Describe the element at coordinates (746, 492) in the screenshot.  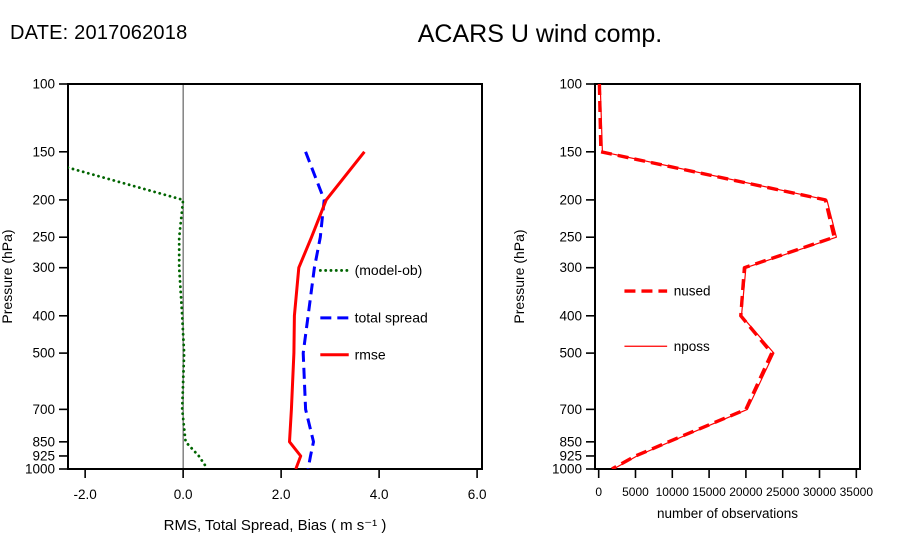
I see `x-tick-label: 20000` at that location.